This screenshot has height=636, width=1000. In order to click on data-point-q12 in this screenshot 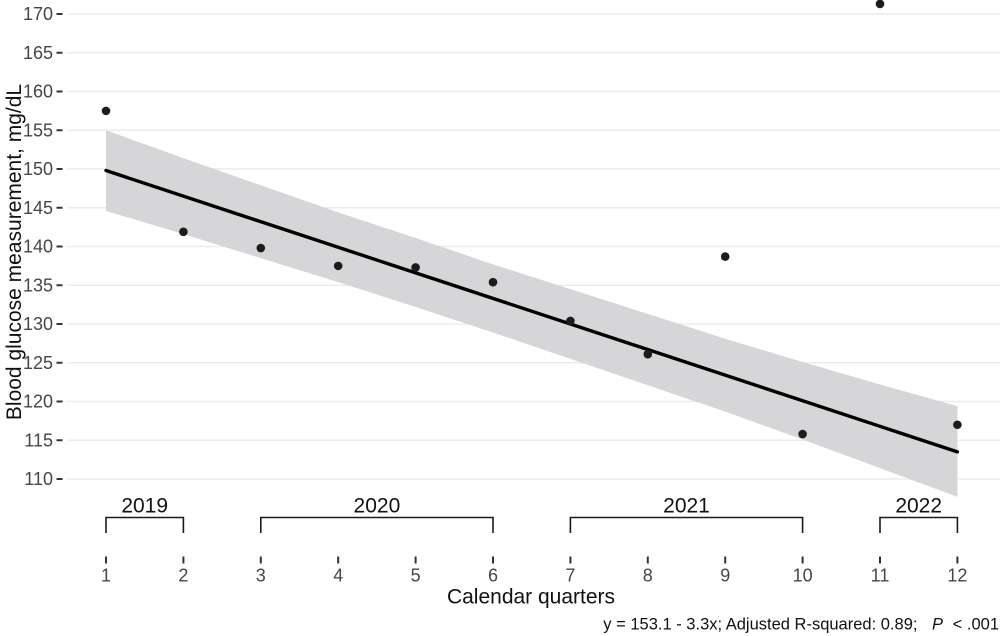, I will do `click(957, 425)`.